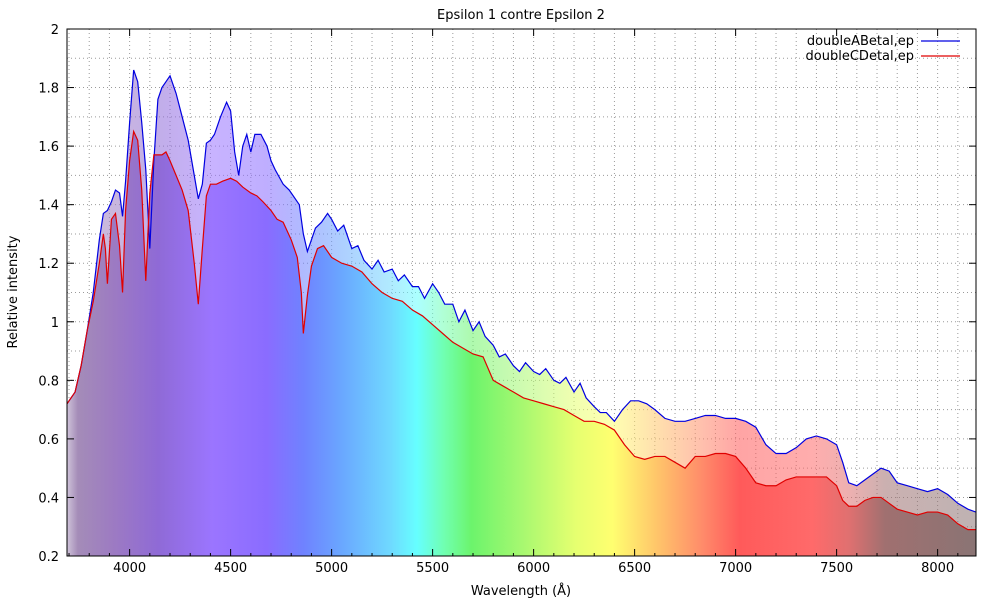 The height and width of the screenshot is (600, 1000). I want to click on x-tick-label: 7500, so click(836, 568).